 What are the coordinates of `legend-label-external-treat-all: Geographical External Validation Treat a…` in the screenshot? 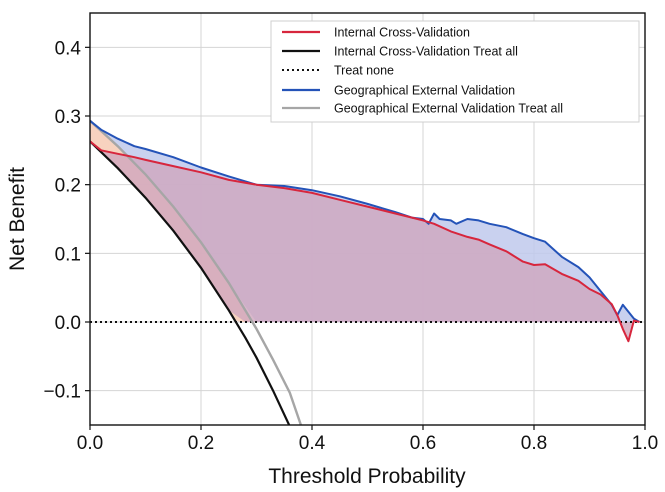 It's located at (448, 109).